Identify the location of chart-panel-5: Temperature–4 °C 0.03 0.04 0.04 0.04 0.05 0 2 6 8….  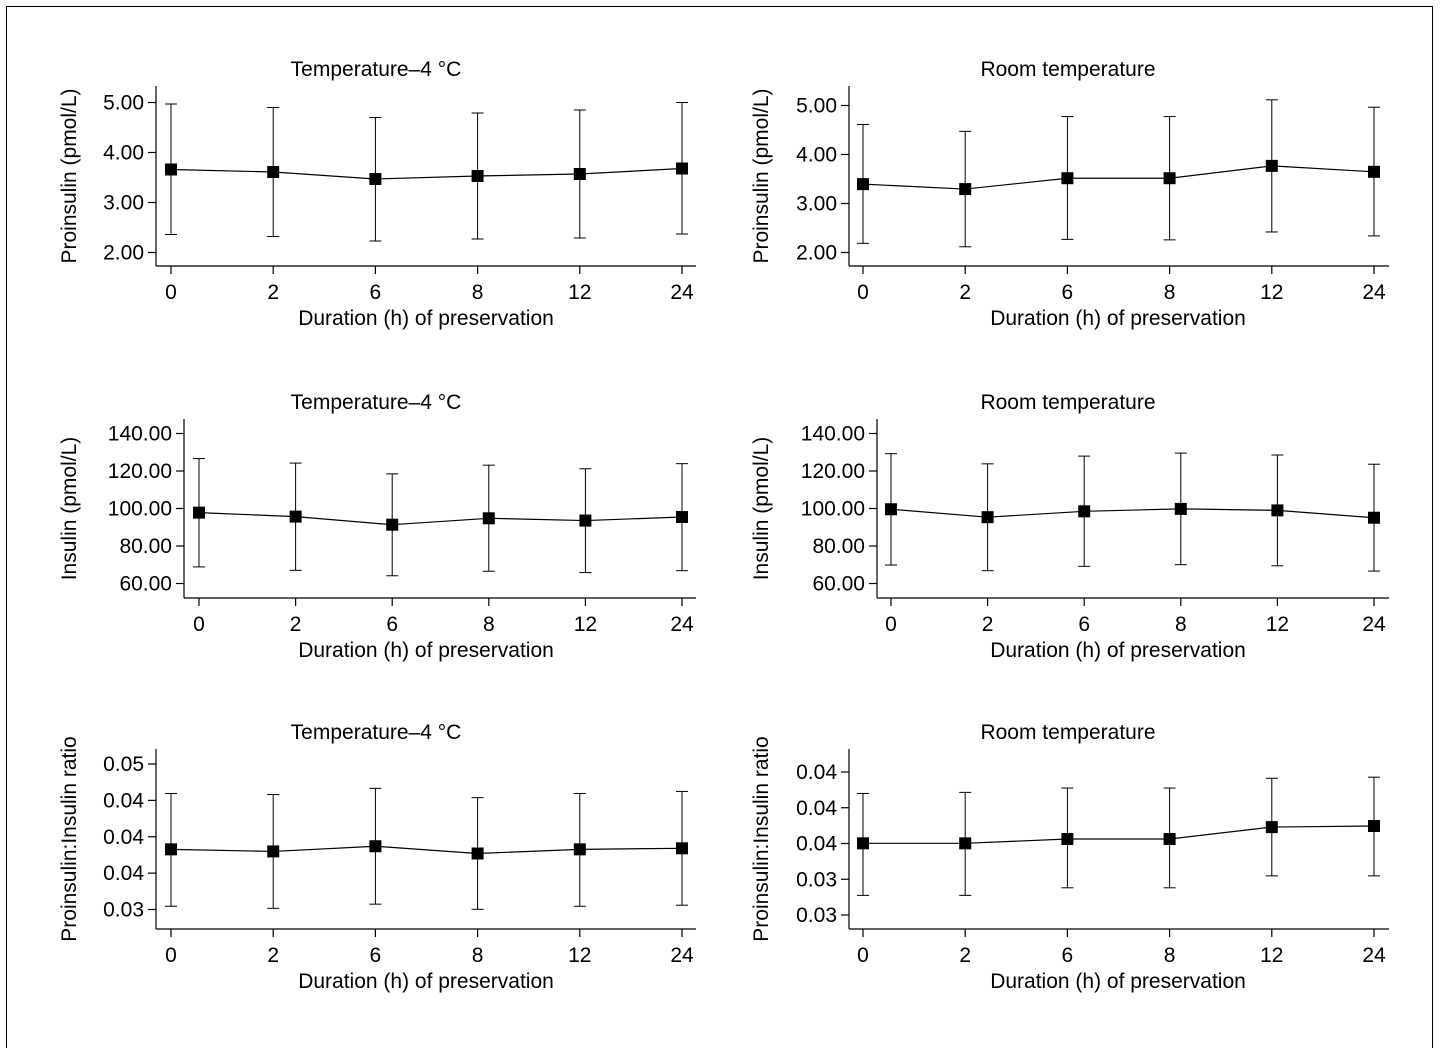
(377, 857).